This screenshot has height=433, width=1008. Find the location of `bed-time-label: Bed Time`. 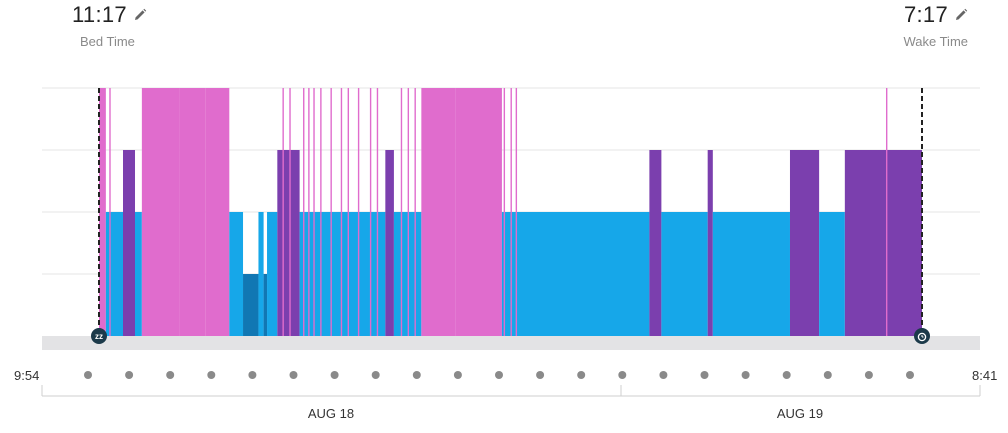

bed-time-label: Bed Time is located at coordinates (107, 41).